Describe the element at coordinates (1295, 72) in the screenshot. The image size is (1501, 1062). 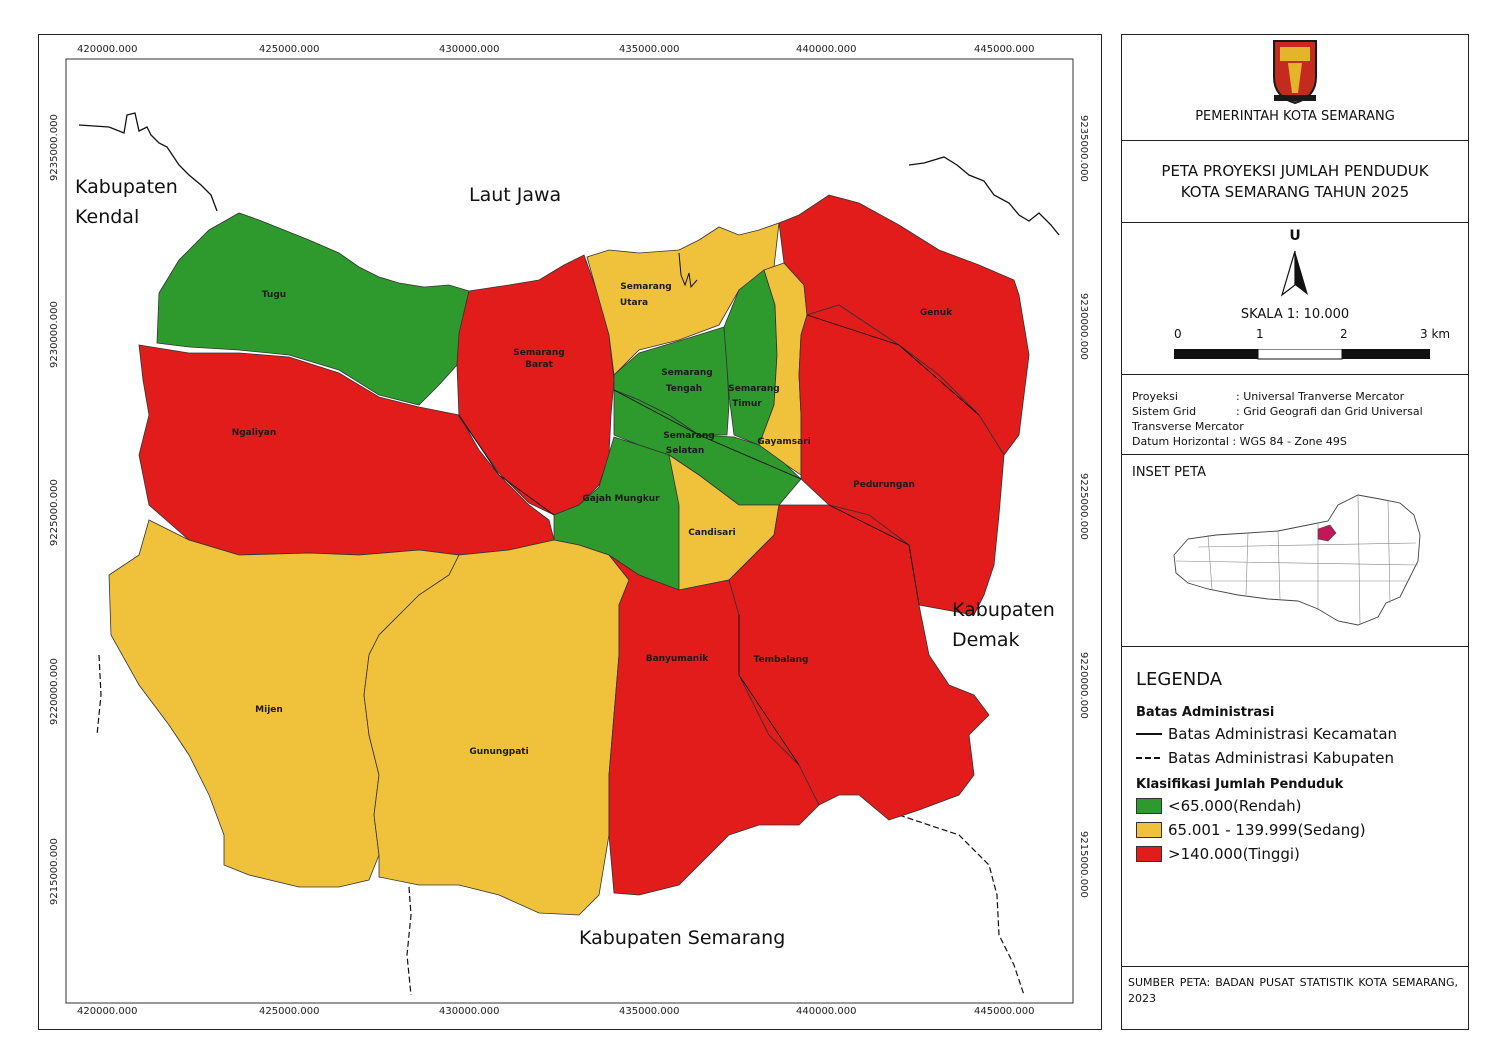
I see `coat-of-arms-icon` at that location.